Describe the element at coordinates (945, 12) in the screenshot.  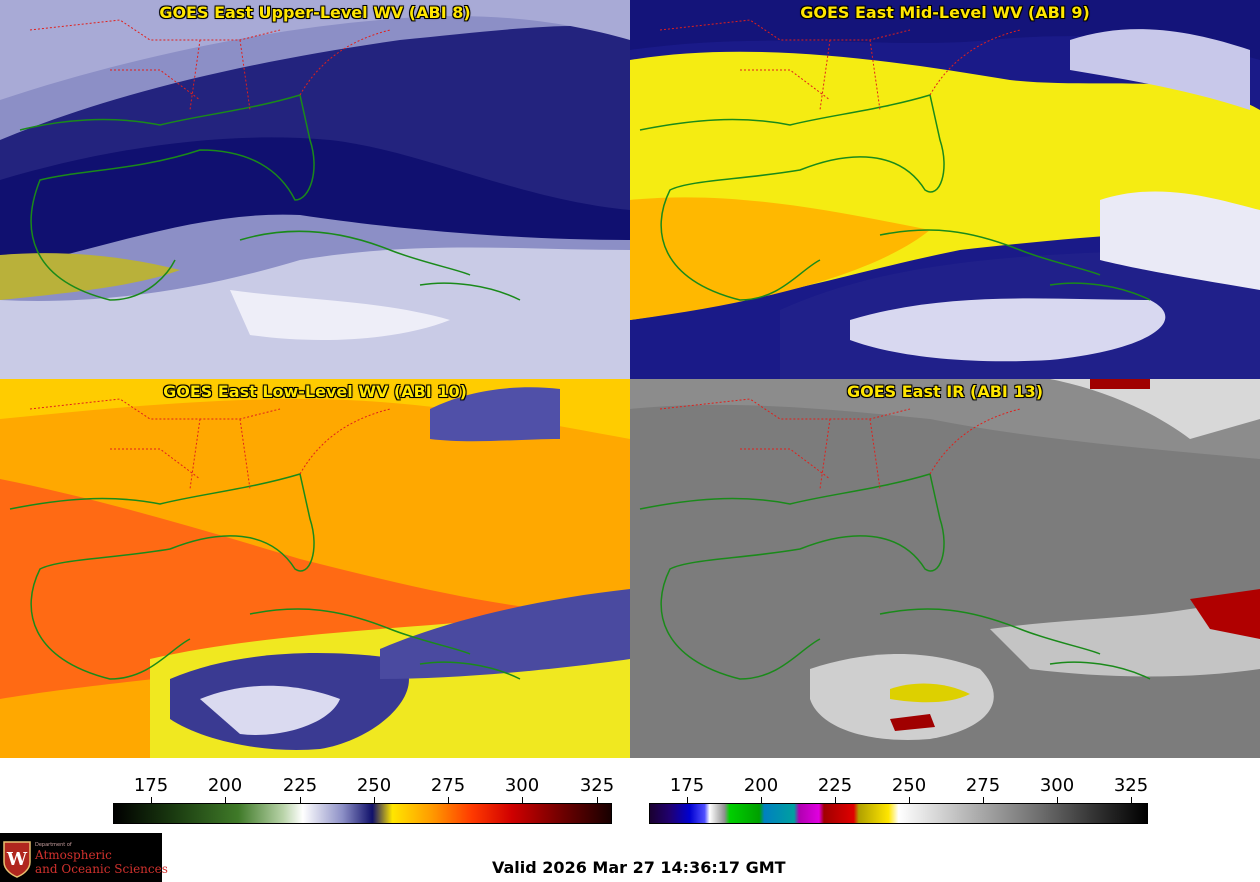
I see `panel-title: GOES East Mid-Level WV (ABI 9)` at that location.